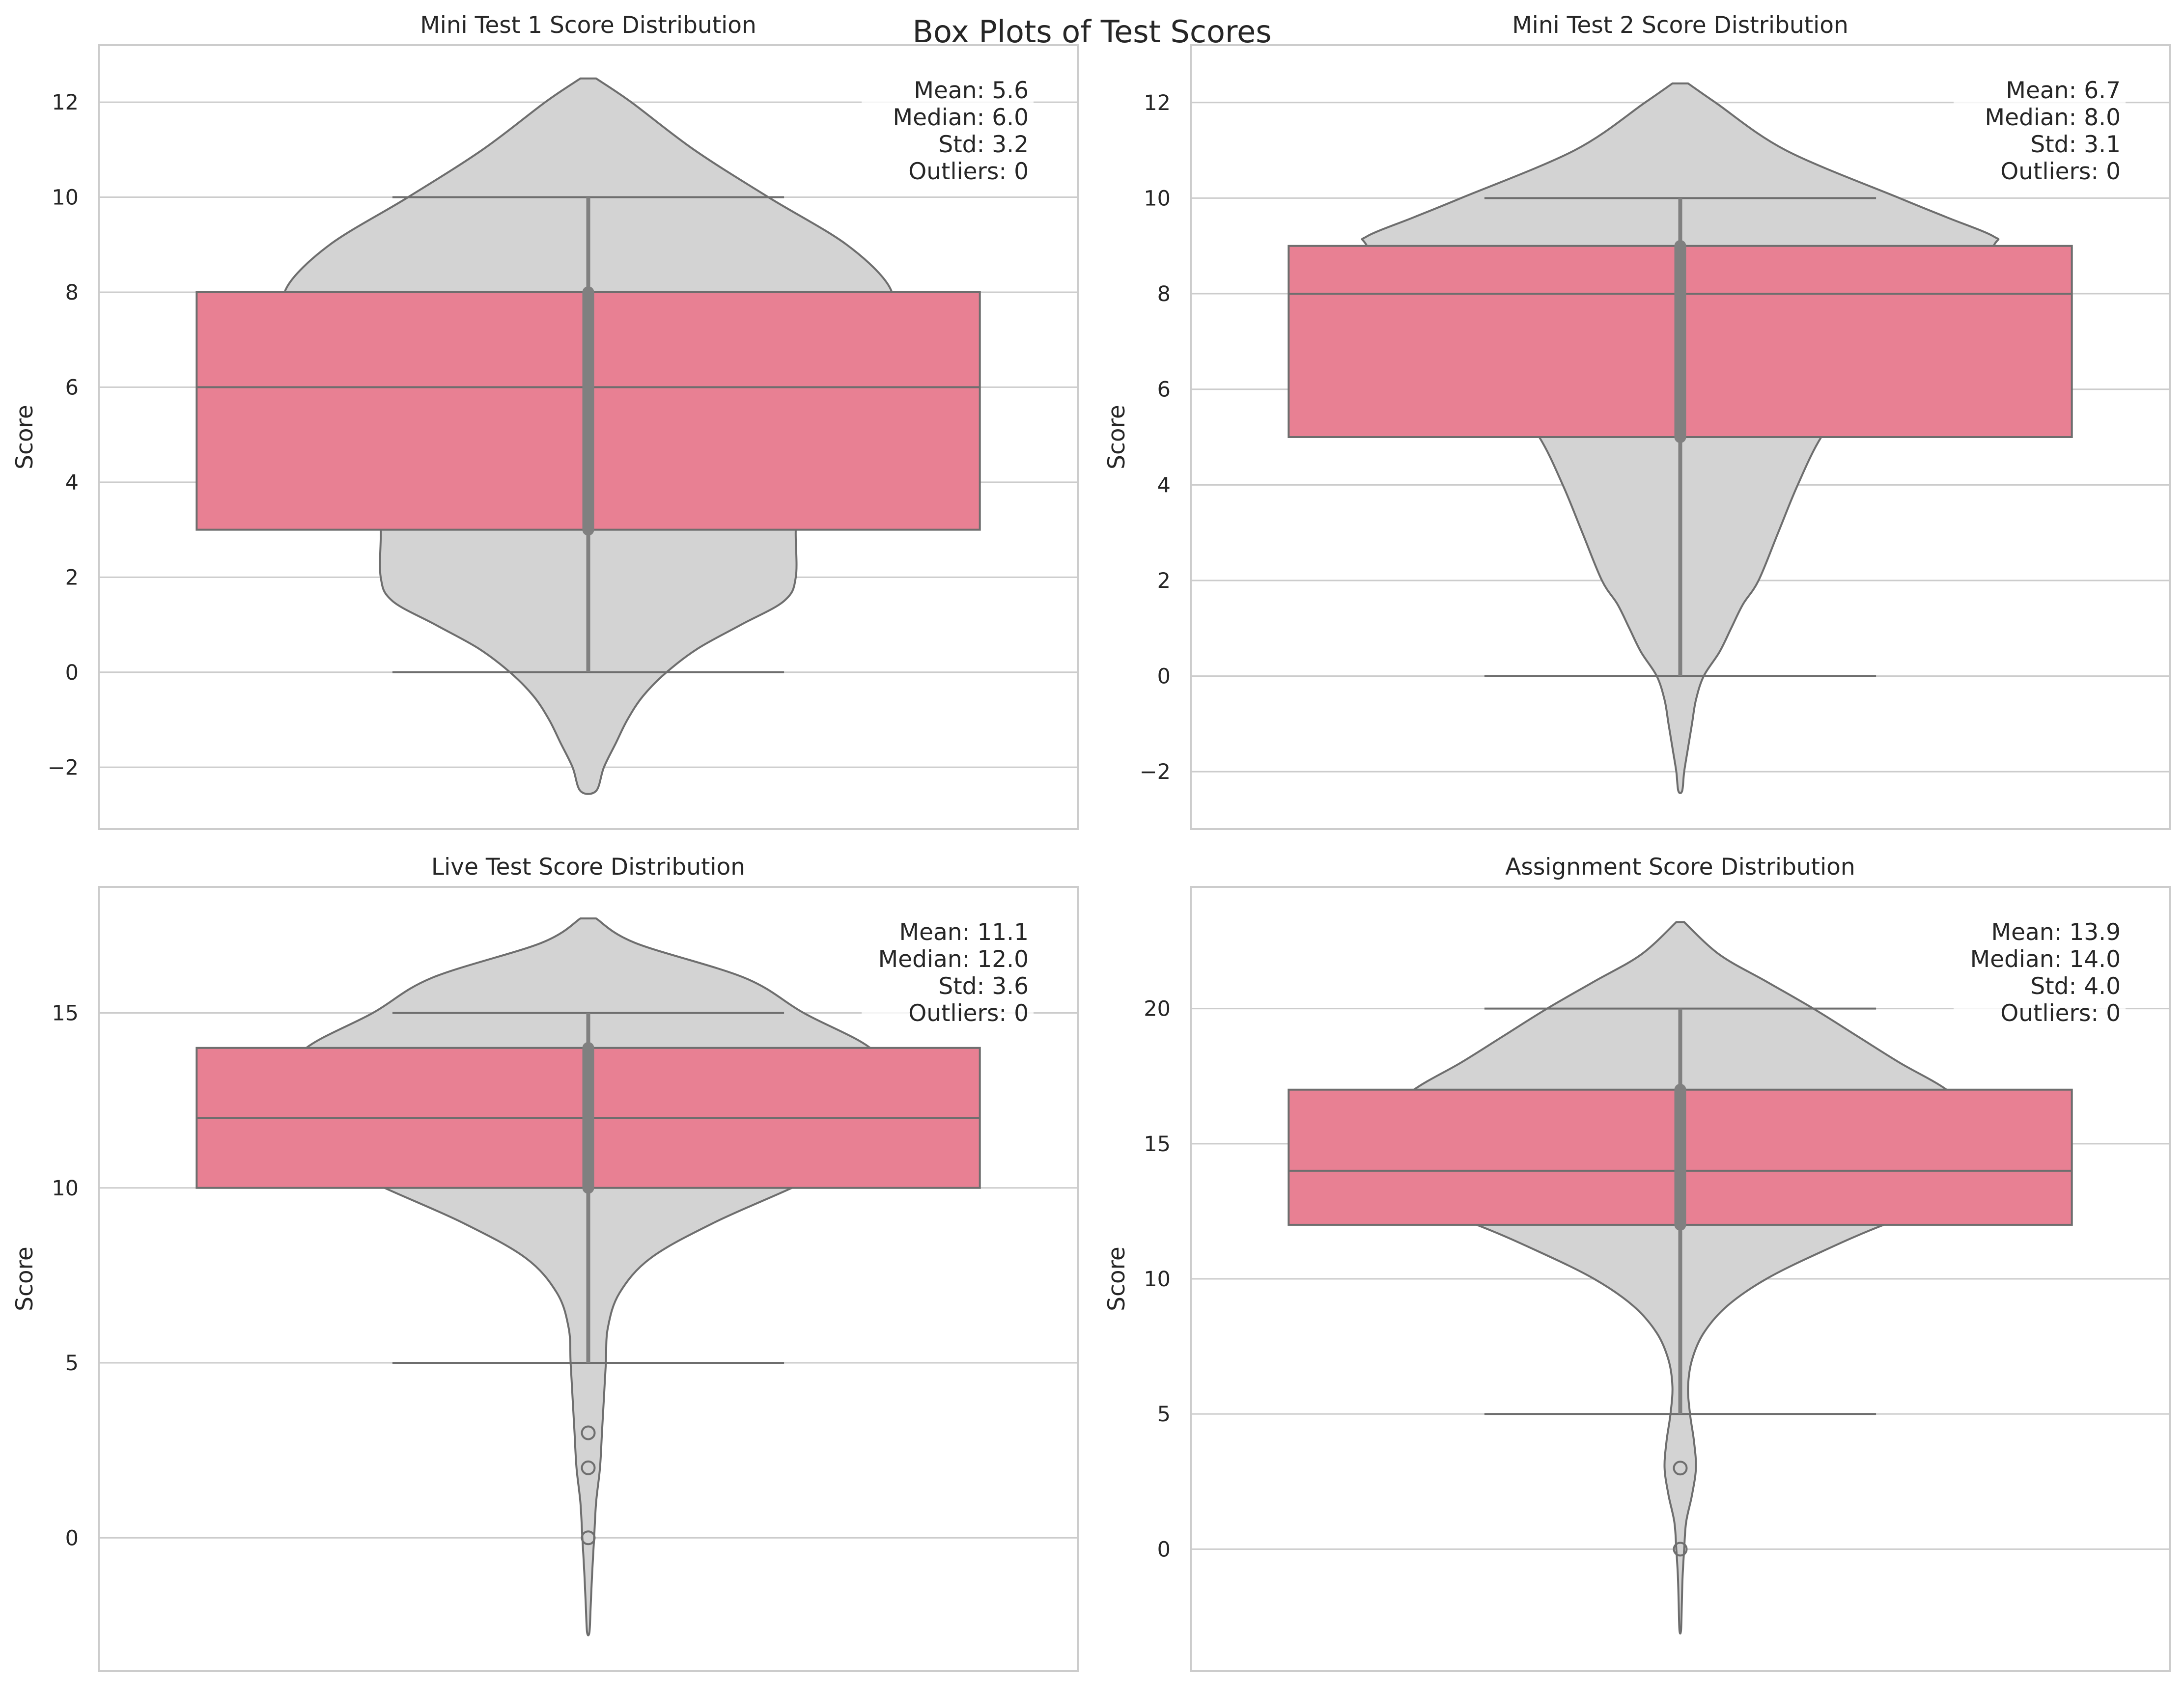 The image size is (2184, 1686). Describe the element at coordinates (2063, 90) in the screenshot. I see `stats-mean: Mean: 6.7` at that location.